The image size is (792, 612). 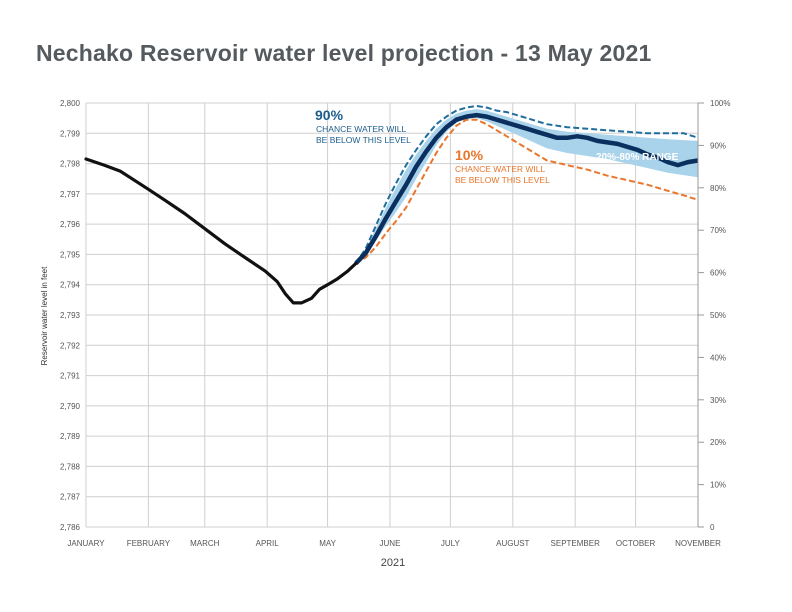 I want to click on y-axis-label: Reservoir water level in feet, so click(x=44, y=315).